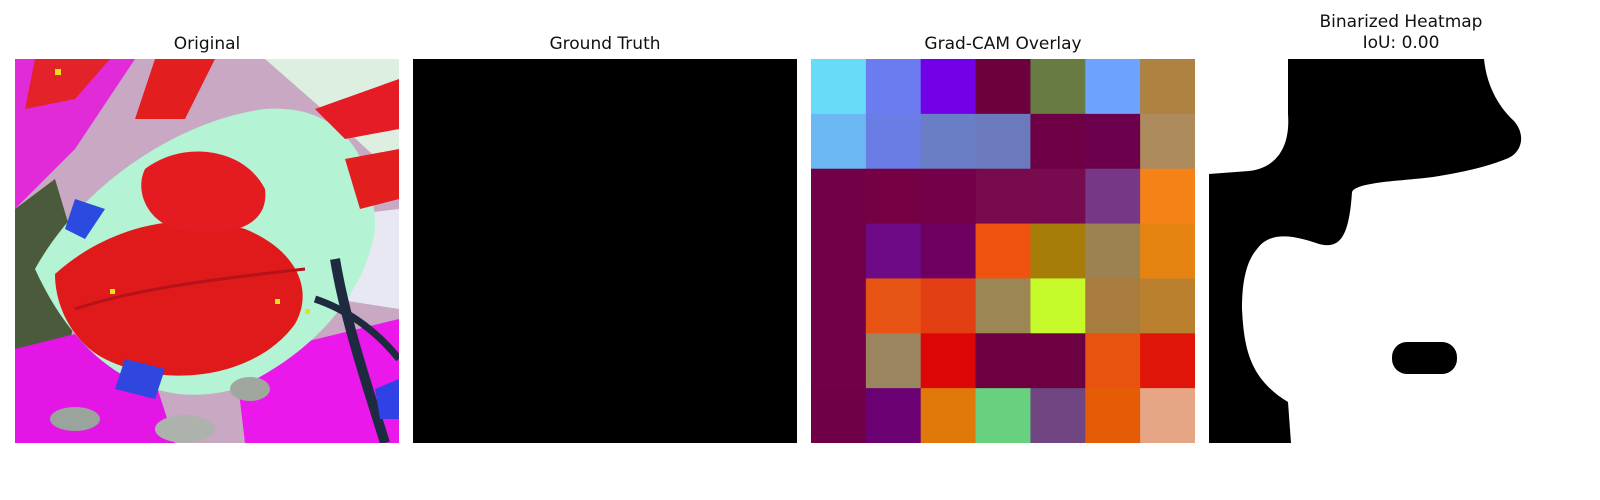 The width and height of the screenshot is (1600, 500). I want to click on panel-title-original: Original, so click(207, 44).